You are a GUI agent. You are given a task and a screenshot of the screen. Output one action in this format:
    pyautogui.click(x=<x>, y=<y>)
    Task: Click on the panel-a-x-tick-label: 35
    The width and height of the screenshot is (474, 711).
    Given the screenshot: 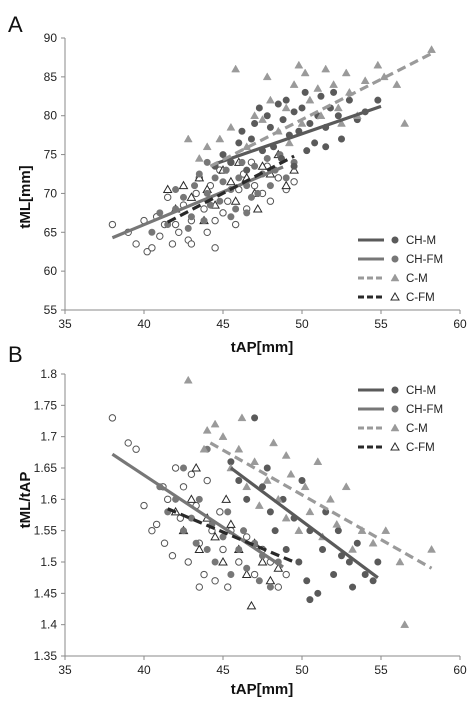 What is the action you would take?
    pyautogui.click(x=65, y=324)
    